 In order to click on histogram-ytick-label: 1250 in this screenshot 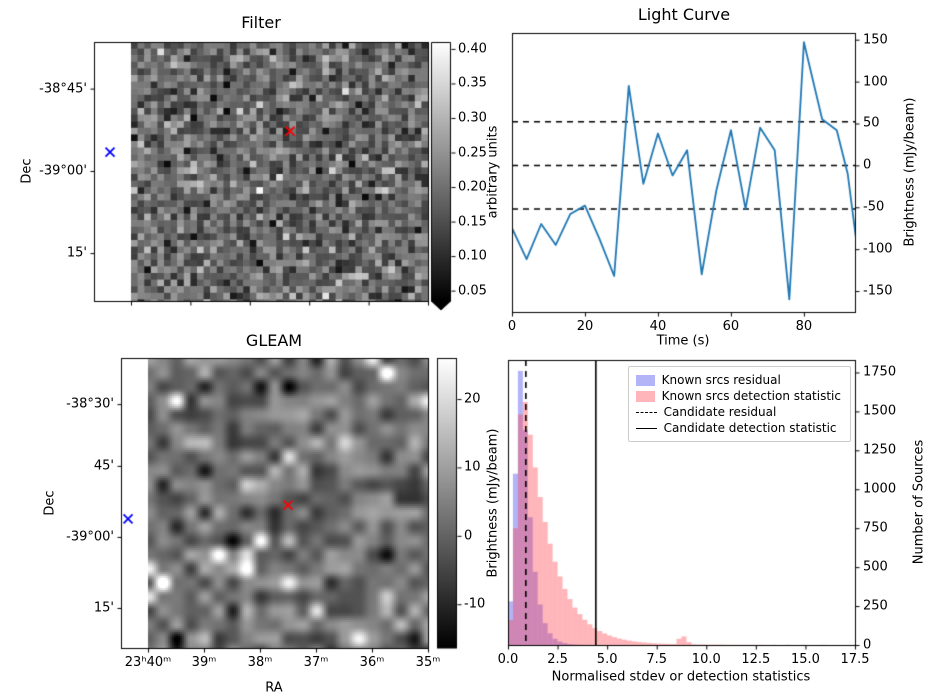, I will do `click(880, 450)`.